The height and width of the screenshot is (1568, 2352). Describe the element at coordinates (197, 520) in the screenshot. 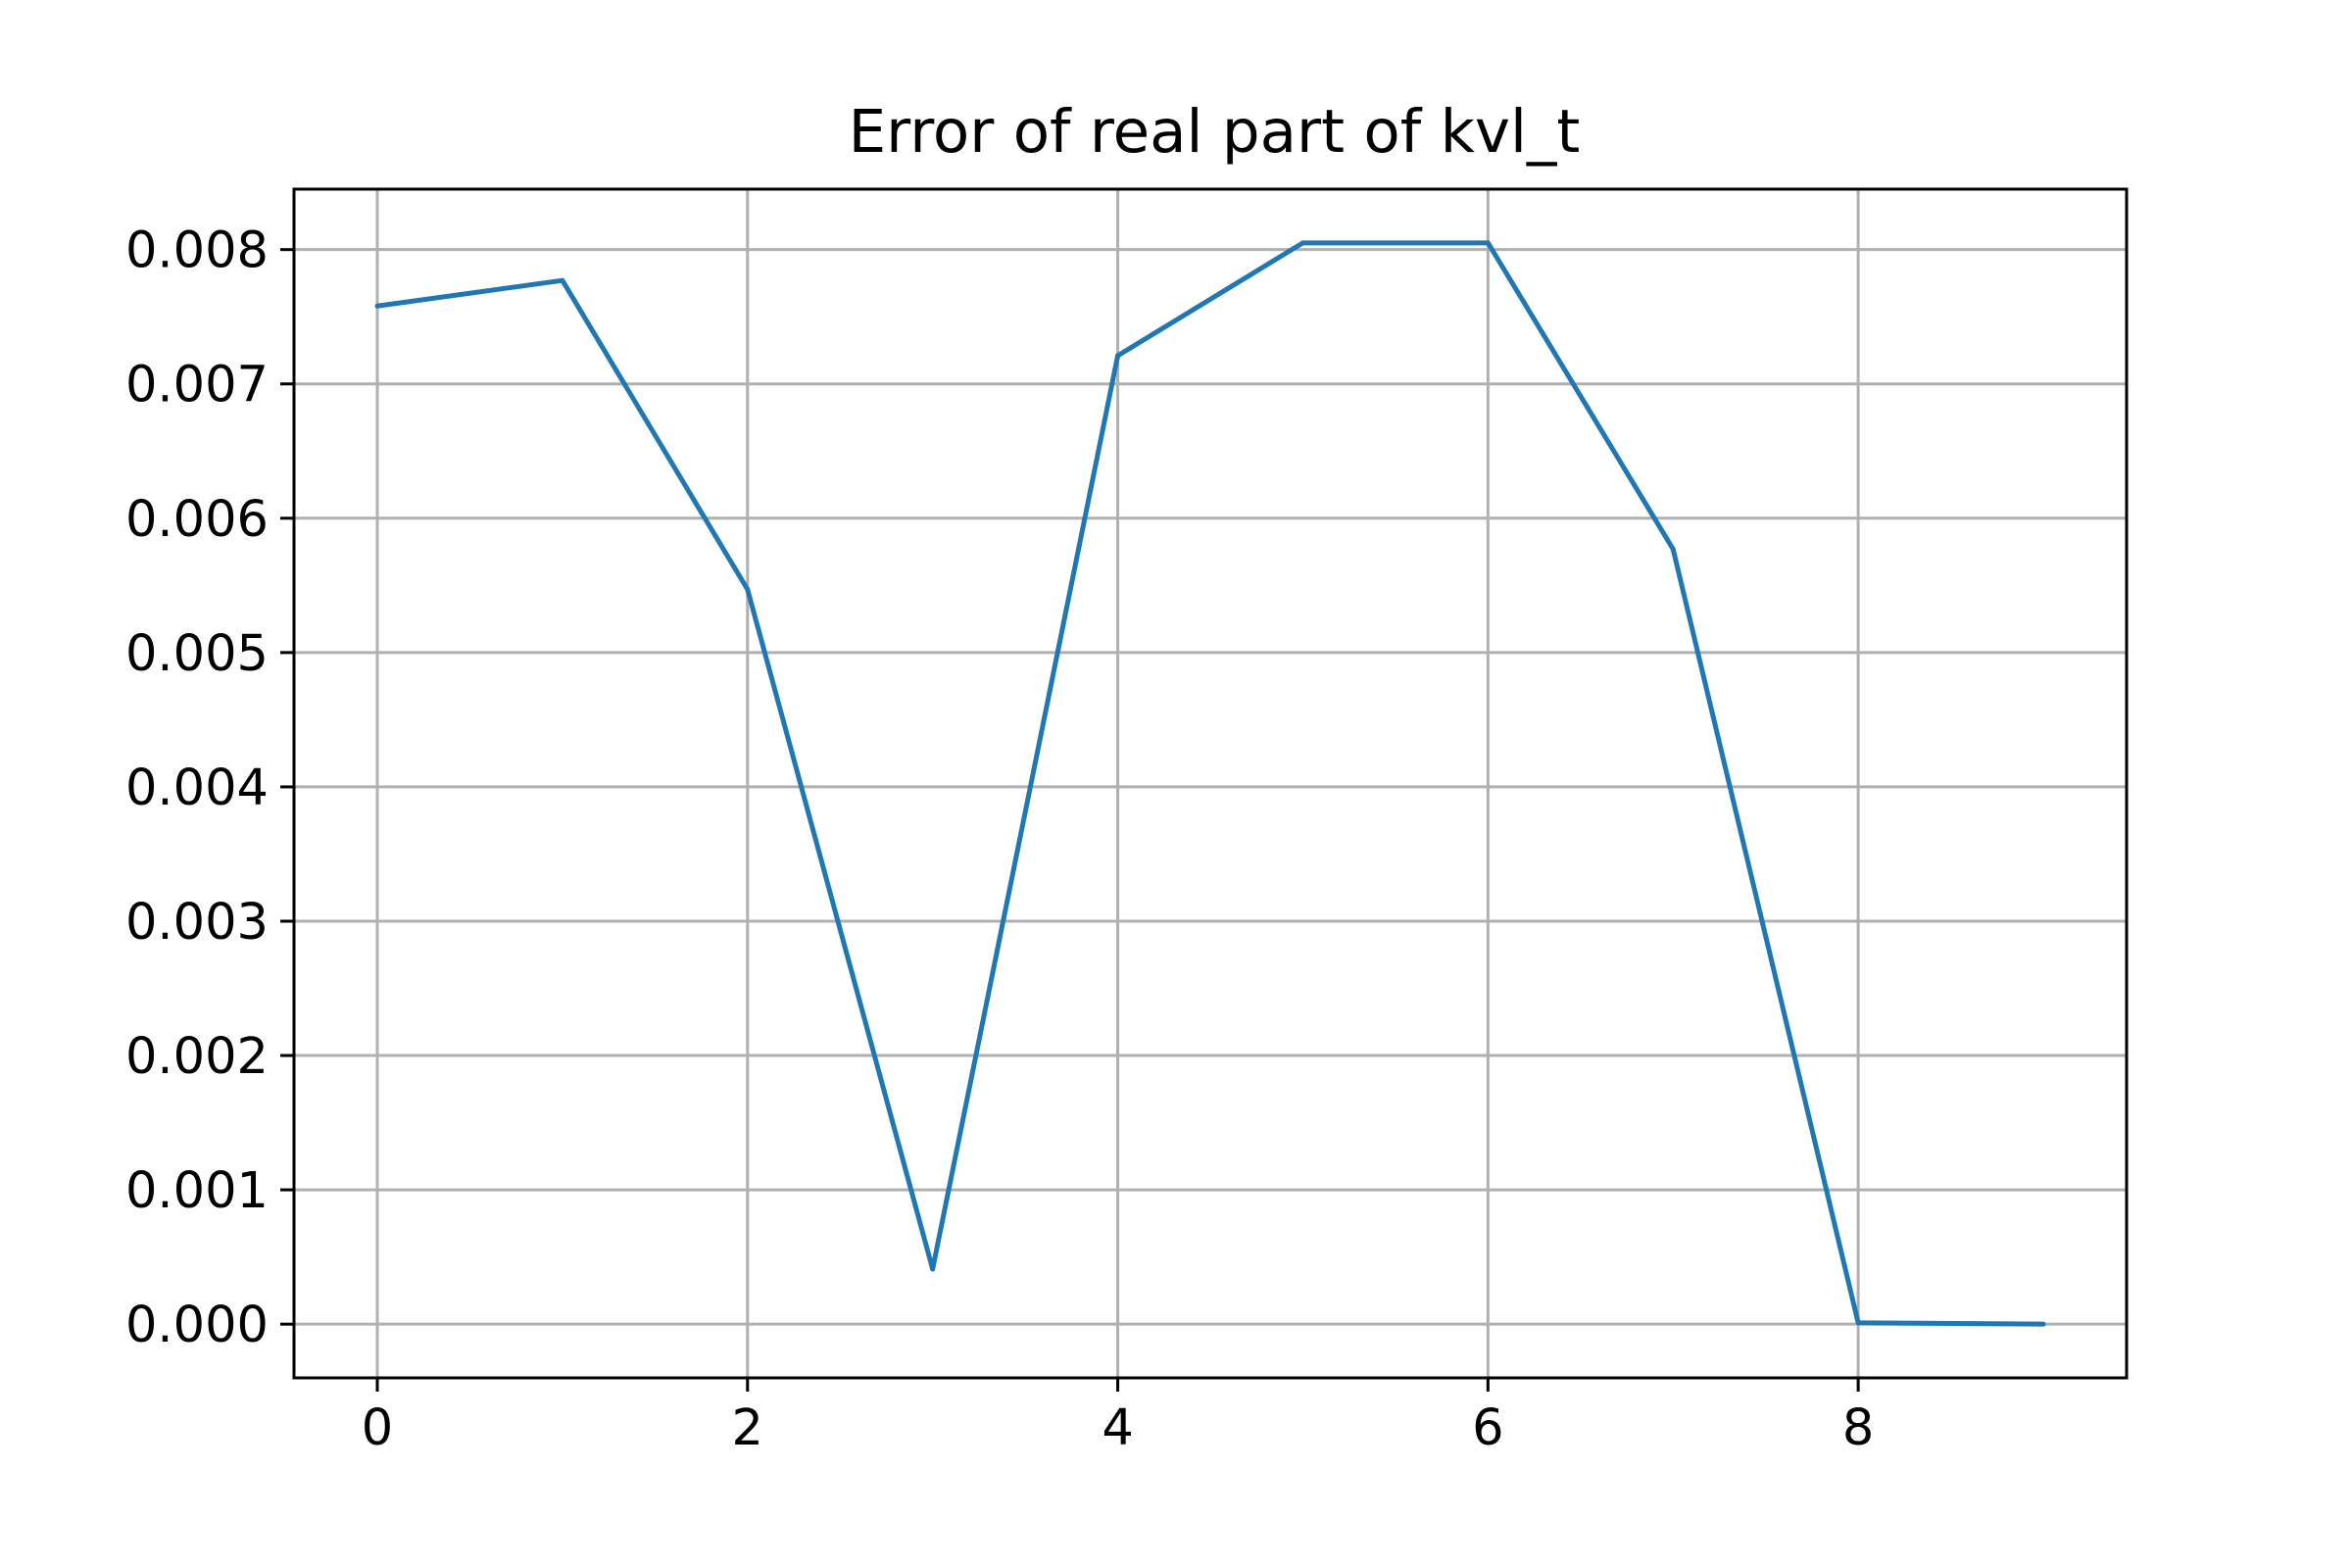

I see `y-tick-label: 0.006` at that location.